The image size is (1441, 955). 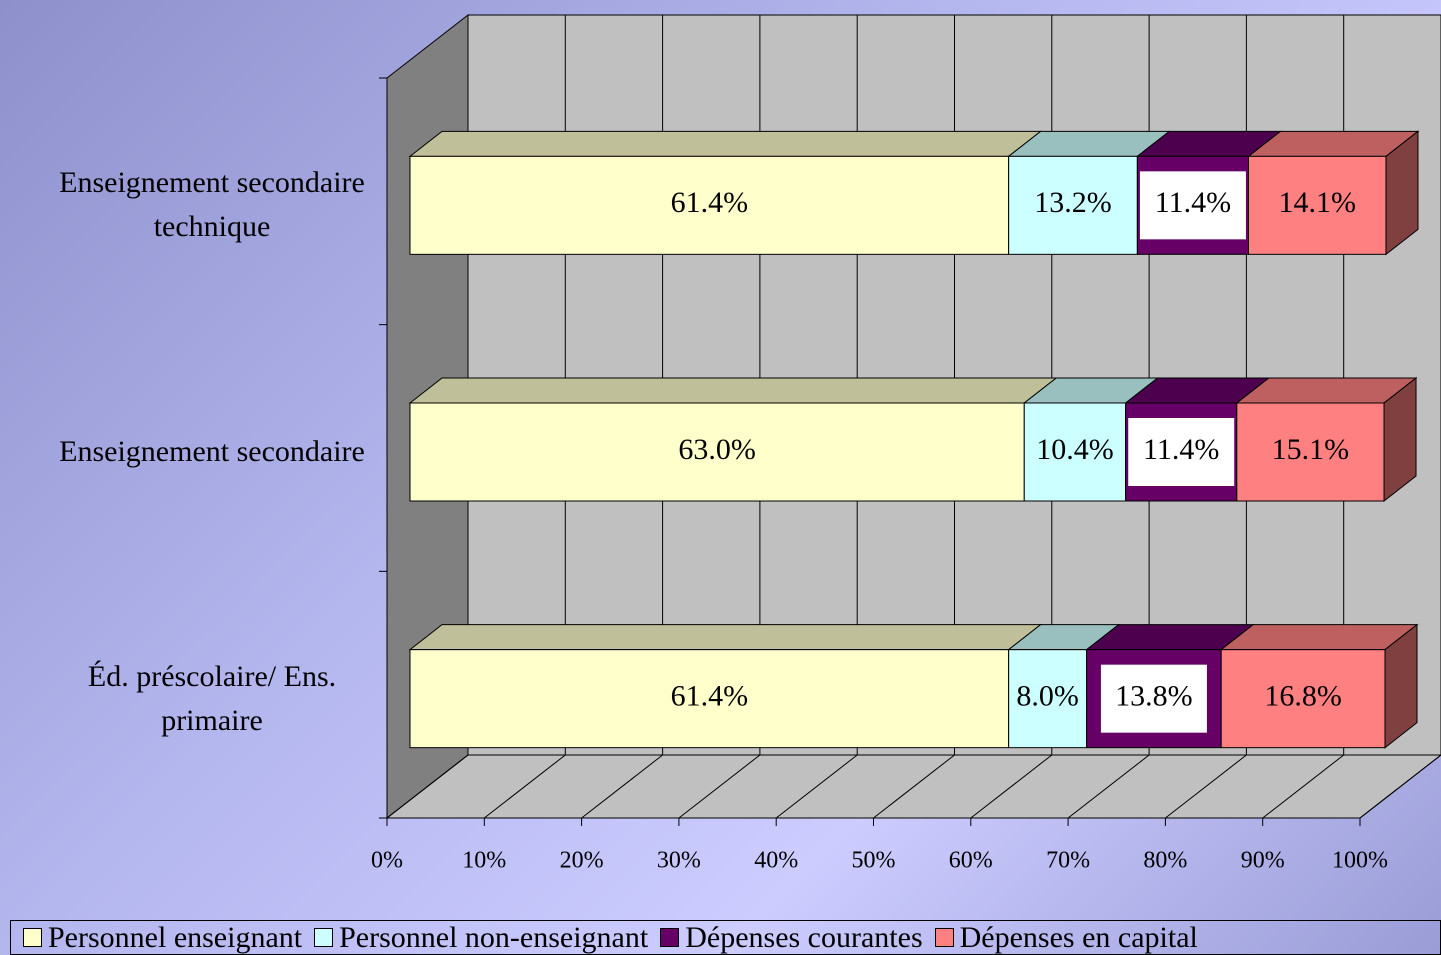 I want to click on data-label: 14.1%, so click(x=1317, y=202).